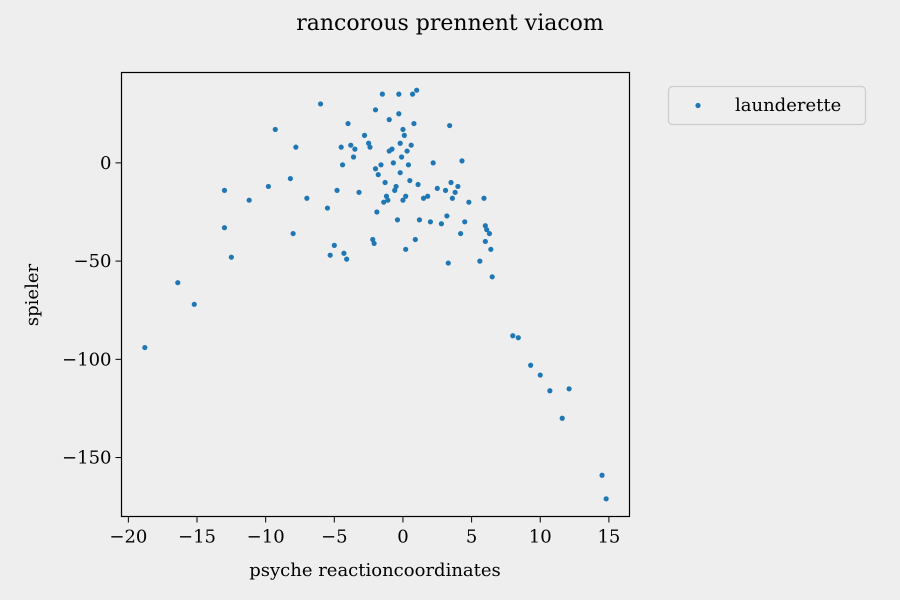  What do you see at coordinates (540, 537) in the screenshot?
I see `x-tick-label: 10` at bounding box center [540, 537].